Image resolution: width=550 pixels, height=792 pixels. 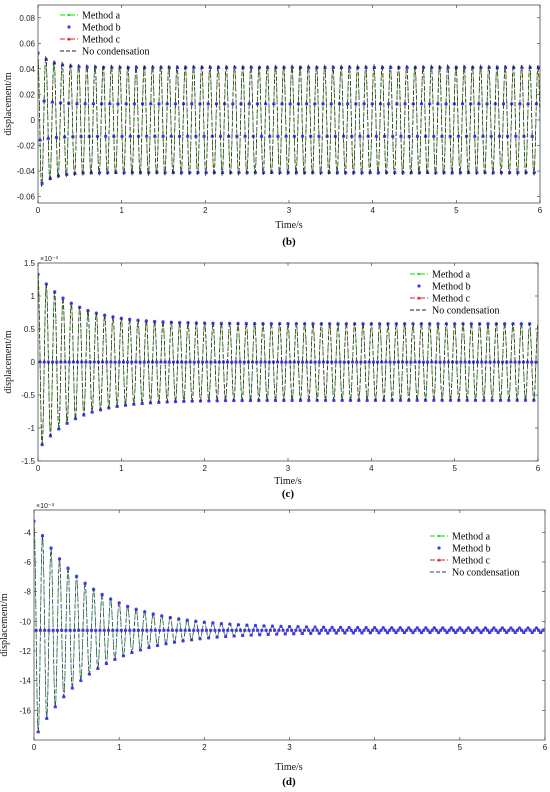 What do you see at coordinates (28, 562) in the screenshot?
I see `y-tick-label: -6` at bounding box center [28, 562].